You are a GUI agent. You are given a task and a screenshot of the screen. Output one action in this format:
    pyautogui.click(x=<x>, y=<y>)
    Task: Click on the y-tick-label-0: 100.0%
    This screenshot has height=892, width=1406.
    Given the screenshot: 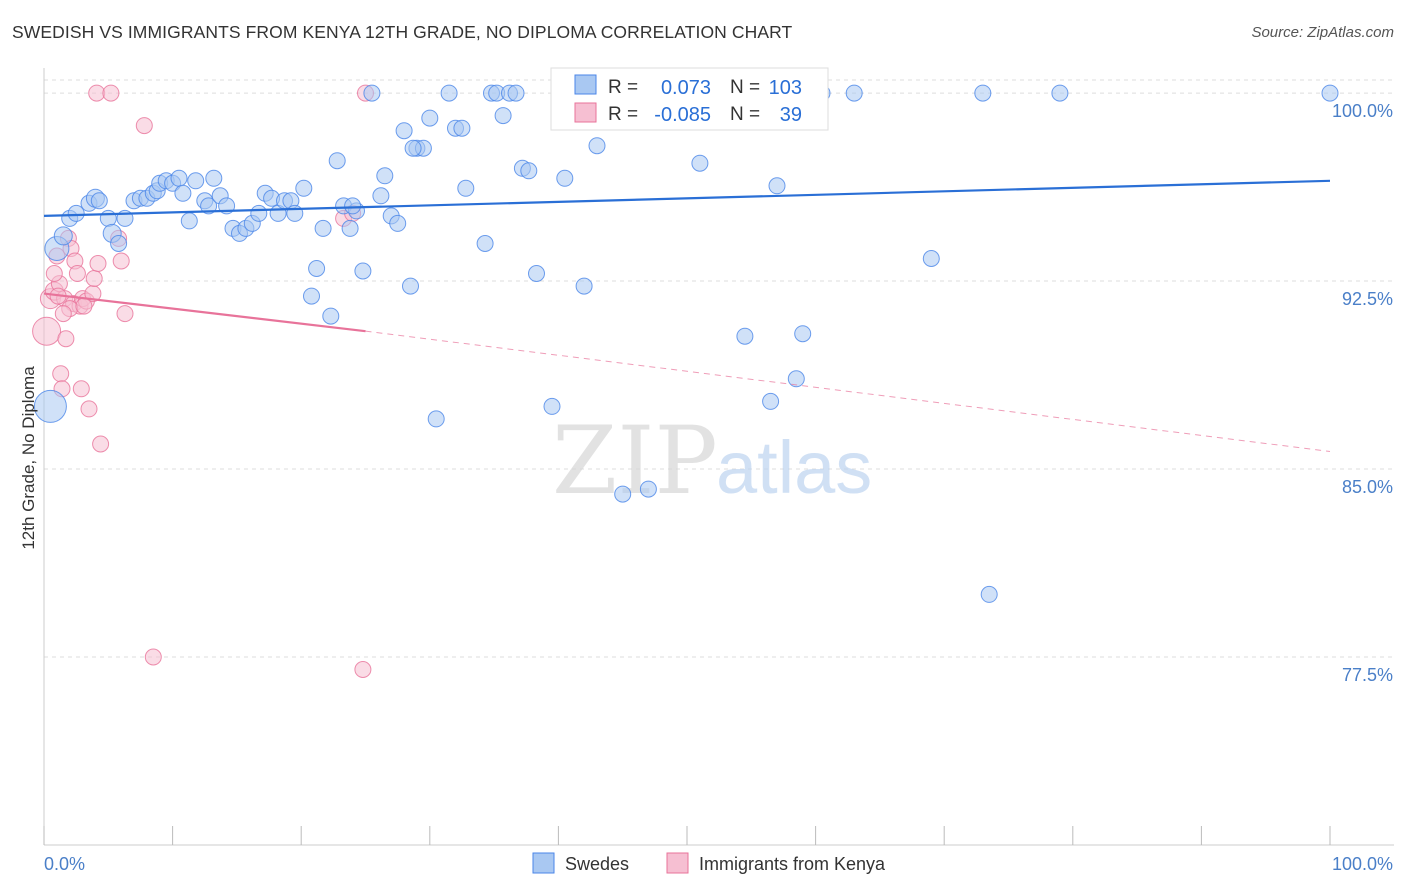 What is the action you would take?
    pyautogui.click(x=1362, y=111)
    